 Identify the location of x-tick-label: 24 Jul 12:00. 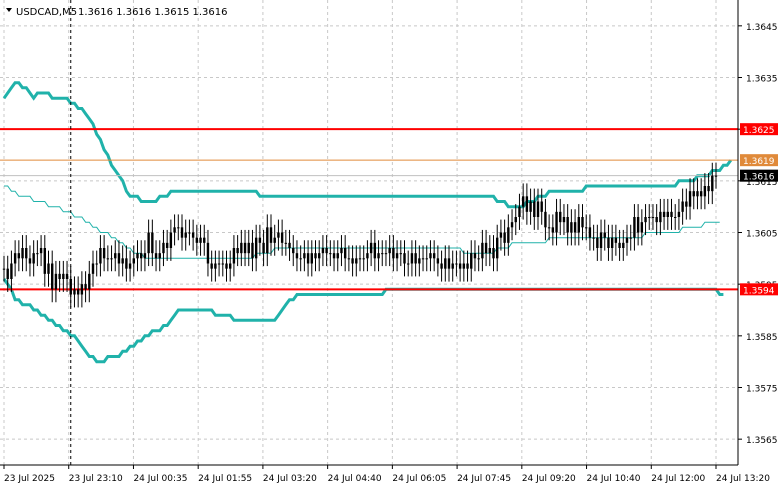
(678, 479).